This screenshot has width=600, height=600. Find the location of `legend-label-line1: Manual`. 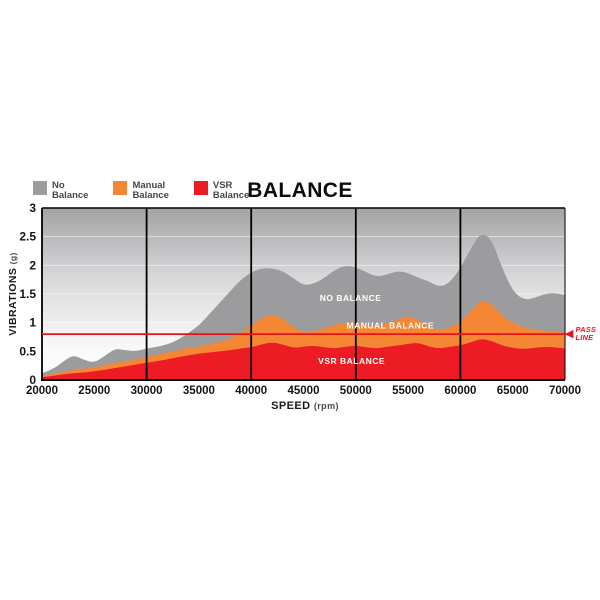

legend-label-line1: Manual is located at coordinates (149, 185).